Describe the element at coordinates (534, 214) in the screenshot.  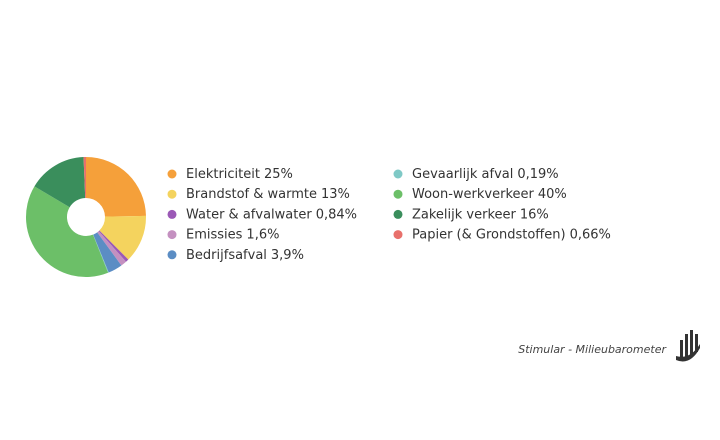
I see `legend-value: 16%` at that location.